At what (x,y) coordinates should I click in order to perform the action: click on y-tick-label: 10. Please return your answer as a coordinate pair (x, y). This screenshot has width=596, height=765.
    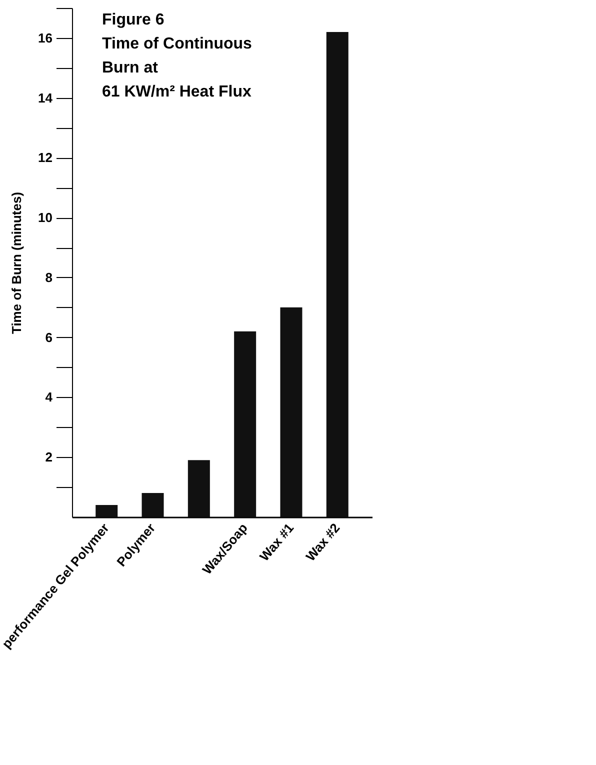
    Looking at the image, I should click on (45, 218).